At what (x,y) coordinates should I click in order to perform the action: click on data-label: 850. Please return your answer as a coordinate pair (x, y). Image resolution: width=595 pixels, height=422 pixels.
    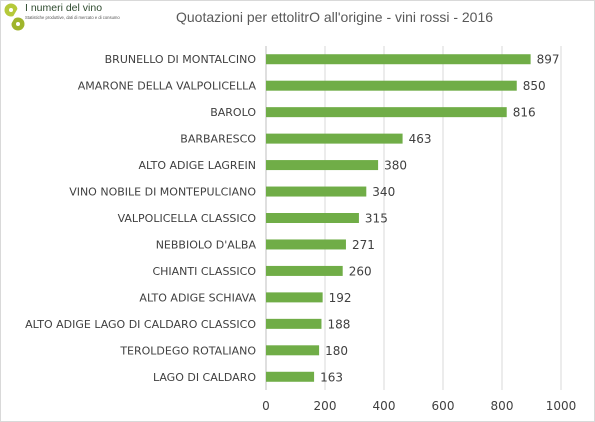
    Looking at the image, I should click on (534, 86).